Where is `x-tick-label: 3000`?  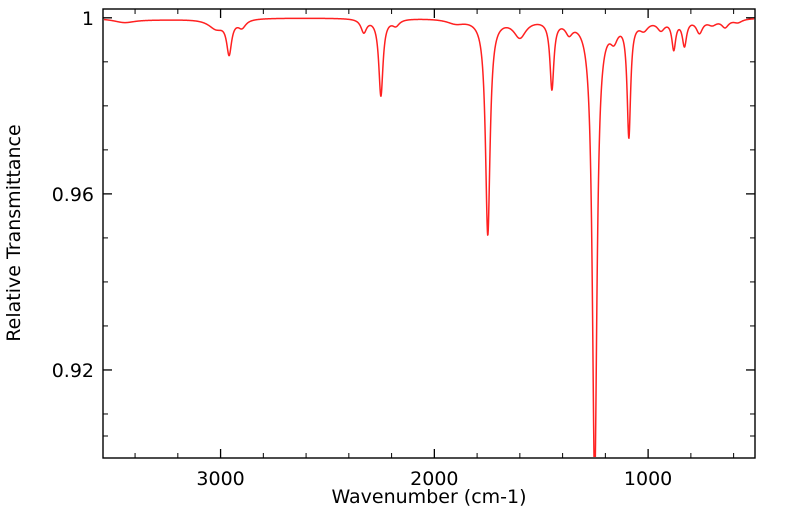
x-tick-label: 3000 is located at coordinates (220, 479).